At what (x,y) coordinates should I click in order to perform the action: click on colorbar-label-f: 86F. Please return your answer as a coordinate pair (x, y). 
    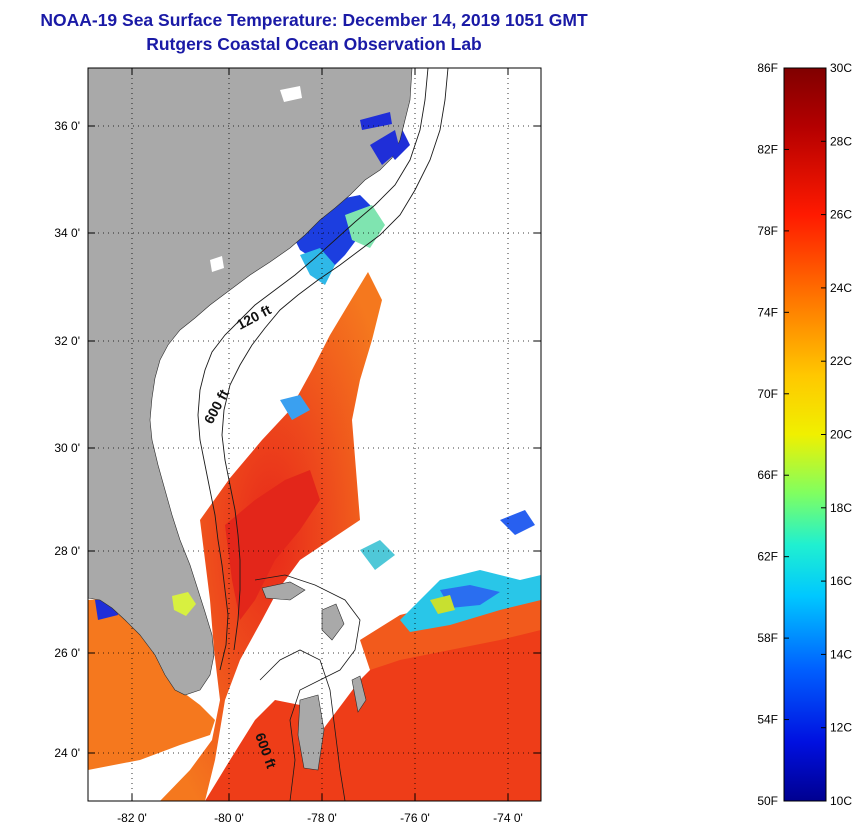
    Looking at the image, I should click on (767, 68).